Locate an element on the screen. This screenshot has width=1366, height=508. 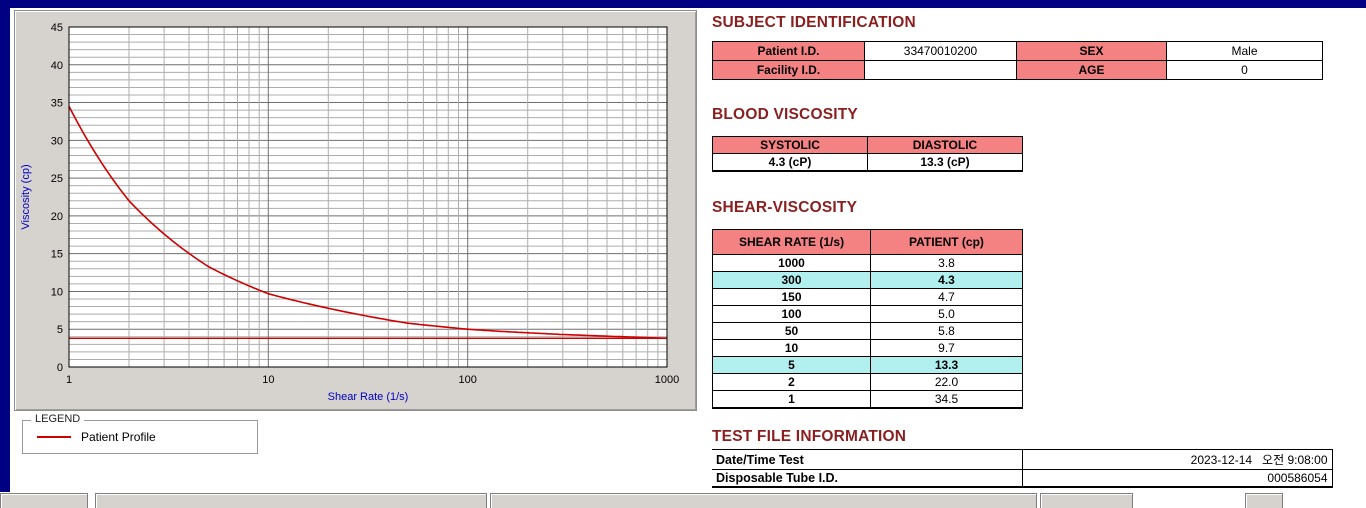
y-tick-label: 5 is located at coordinates (60, 330).